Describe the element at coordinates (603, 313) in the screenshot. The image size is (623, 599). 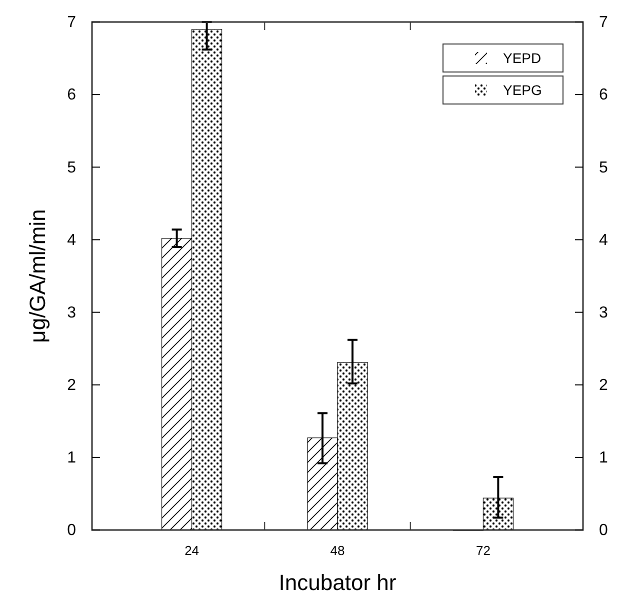
I see `y2-tick-label: 3` at that location.